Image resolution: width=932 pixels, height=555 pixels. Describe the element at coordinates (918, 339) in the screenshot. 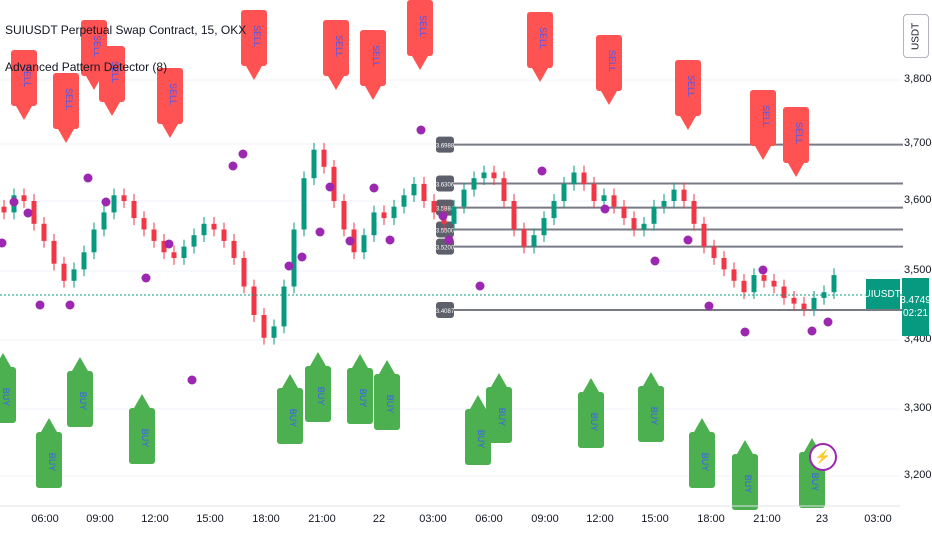

I see `price-tick-label: 3,4000` at that location.